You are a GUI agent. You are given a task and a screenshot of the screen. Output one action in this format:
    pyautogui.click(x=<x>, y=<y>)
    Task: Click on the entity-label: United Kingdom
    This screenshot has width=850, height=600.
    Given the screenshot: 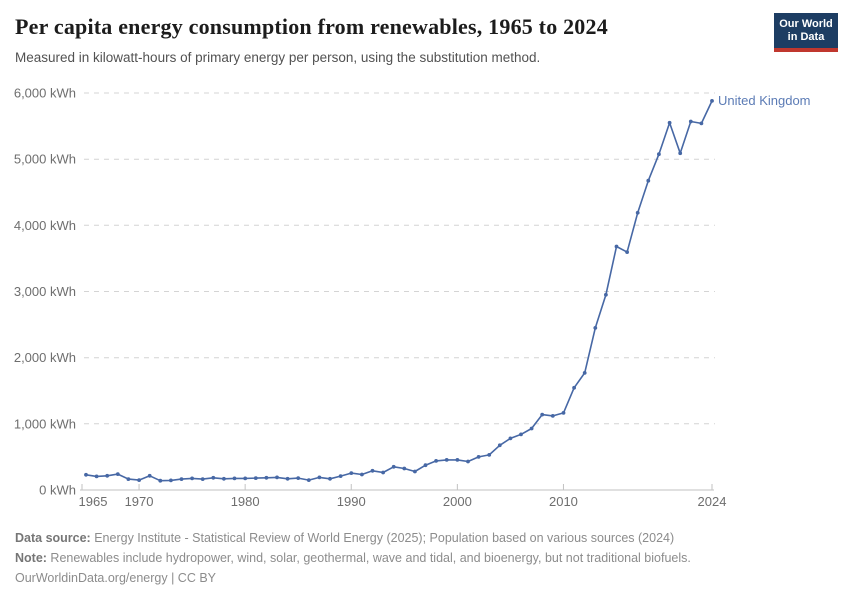 What is the action you would take?
    pyautogui.click(x=764, y=100)
    